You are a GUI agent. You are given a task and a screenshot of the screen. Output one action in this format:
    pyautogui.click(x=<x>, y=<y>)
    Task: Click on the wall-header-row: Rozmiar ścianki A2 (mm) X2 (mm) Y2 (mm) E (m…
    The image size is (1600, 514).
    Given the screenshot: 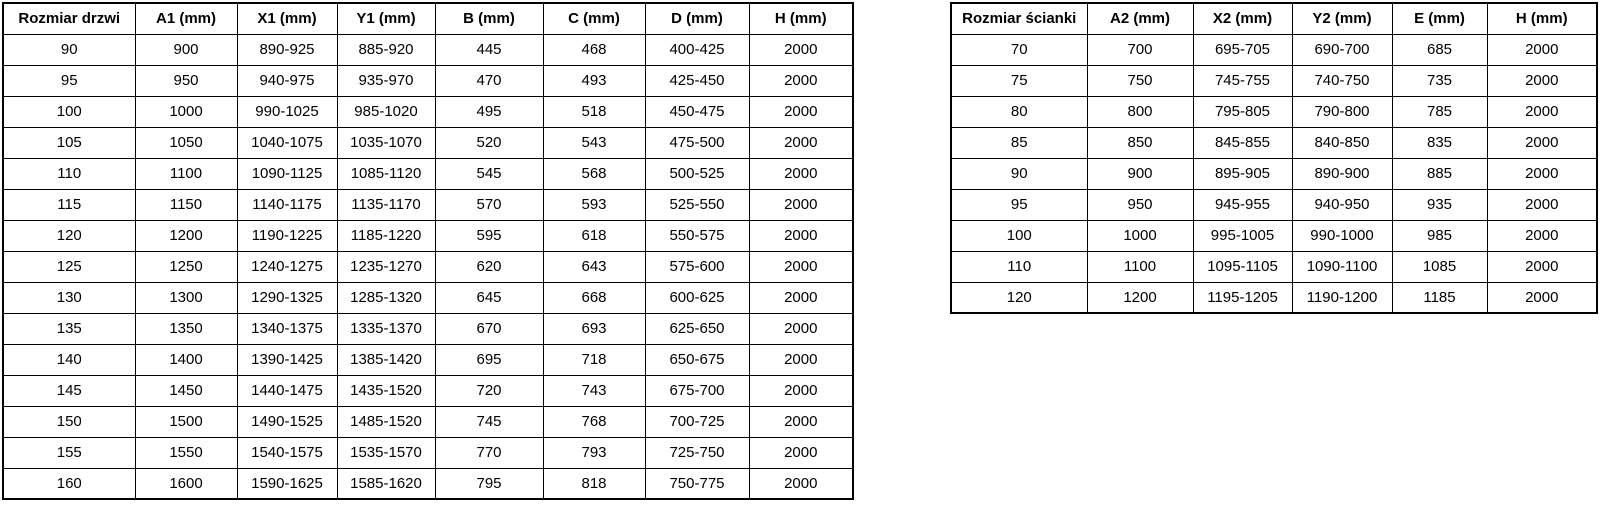 What is the action you would take?
    pyautogui.click(x=1274, y=18)
    